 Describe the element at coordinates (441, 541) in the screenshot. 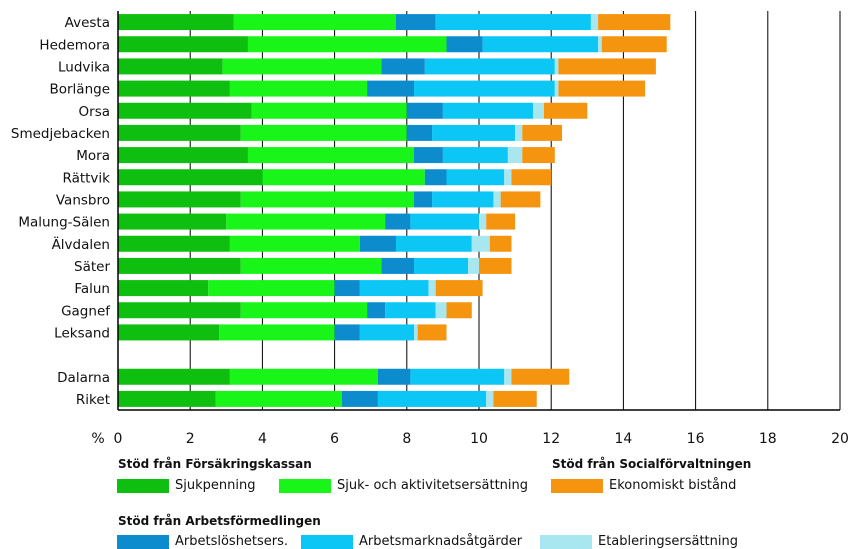

I see `legend-label-arbetsmarknadsatgarder: Arbetsmarknadsåtgärder` at that location.